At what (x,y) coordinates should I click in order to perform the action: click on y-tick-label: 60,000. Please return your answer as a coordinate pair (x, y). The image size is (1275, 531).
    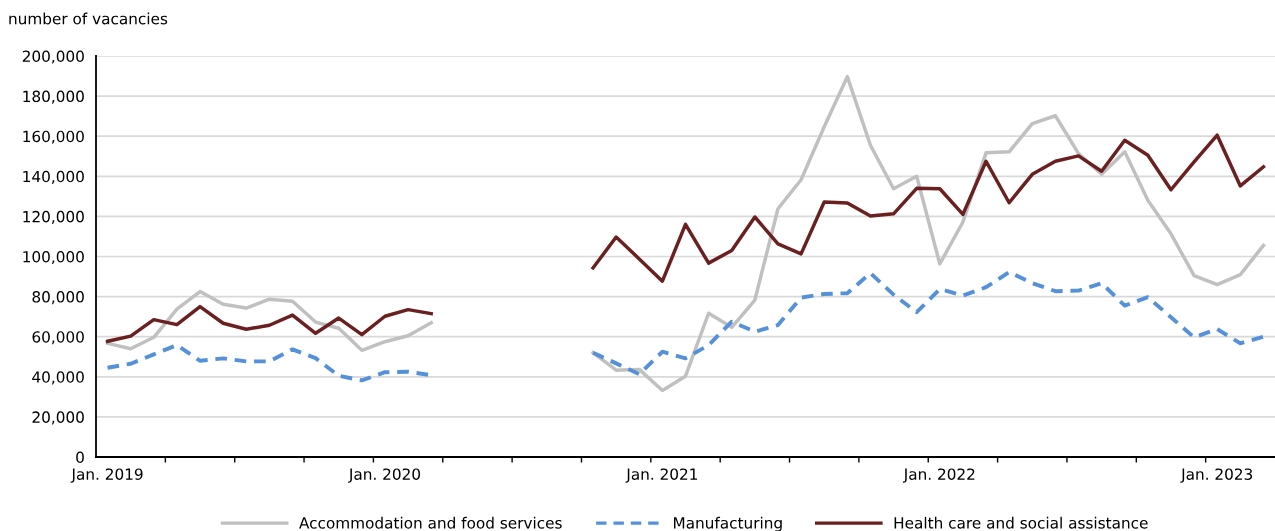
    Looking at the image, I should click on (58, 338).